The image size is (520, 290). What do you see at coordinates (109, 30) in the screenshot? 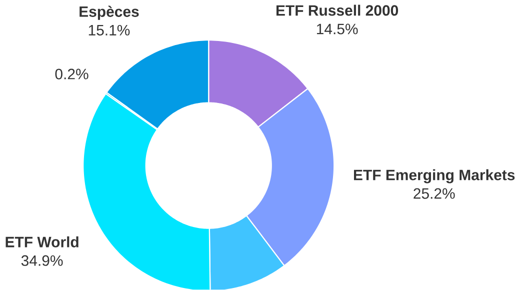
I see `data-label: 15.1%` at bounding box center [109, 30].